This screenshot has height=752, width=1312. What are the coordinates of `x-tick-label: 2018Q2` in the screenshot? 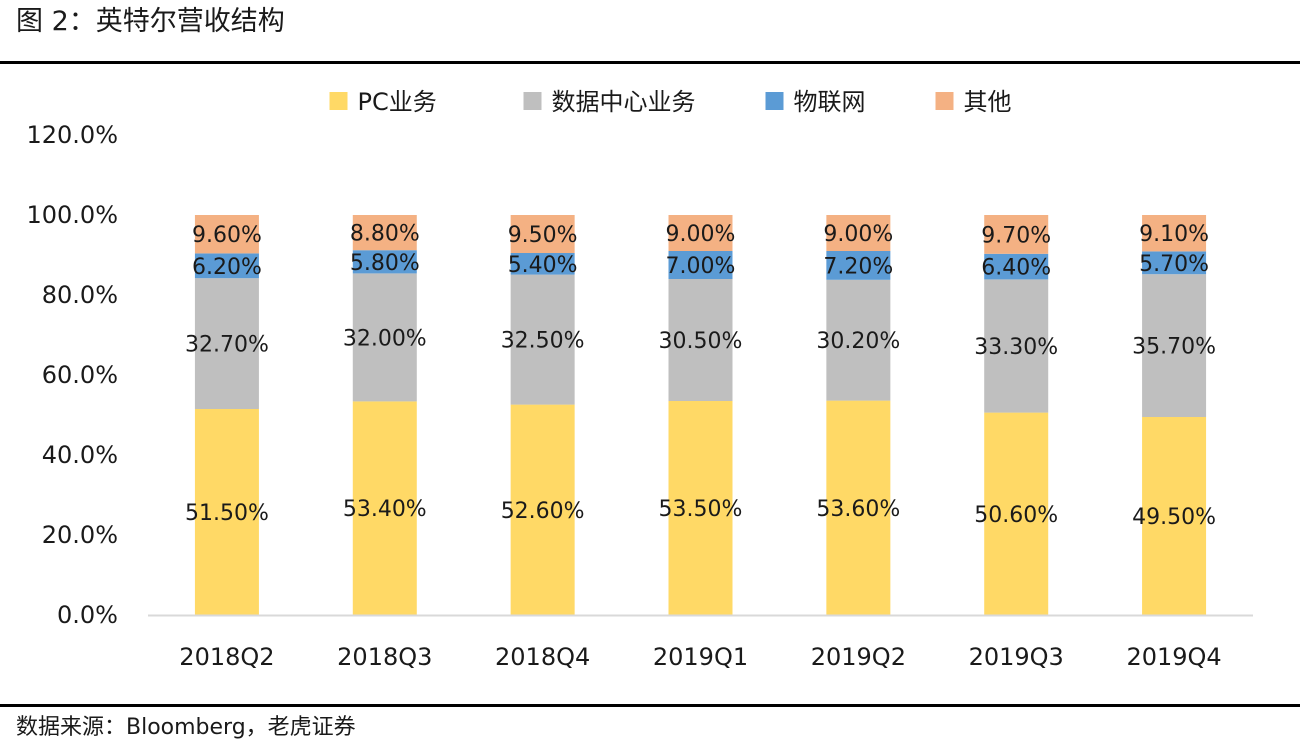 It's located at (226, 657).